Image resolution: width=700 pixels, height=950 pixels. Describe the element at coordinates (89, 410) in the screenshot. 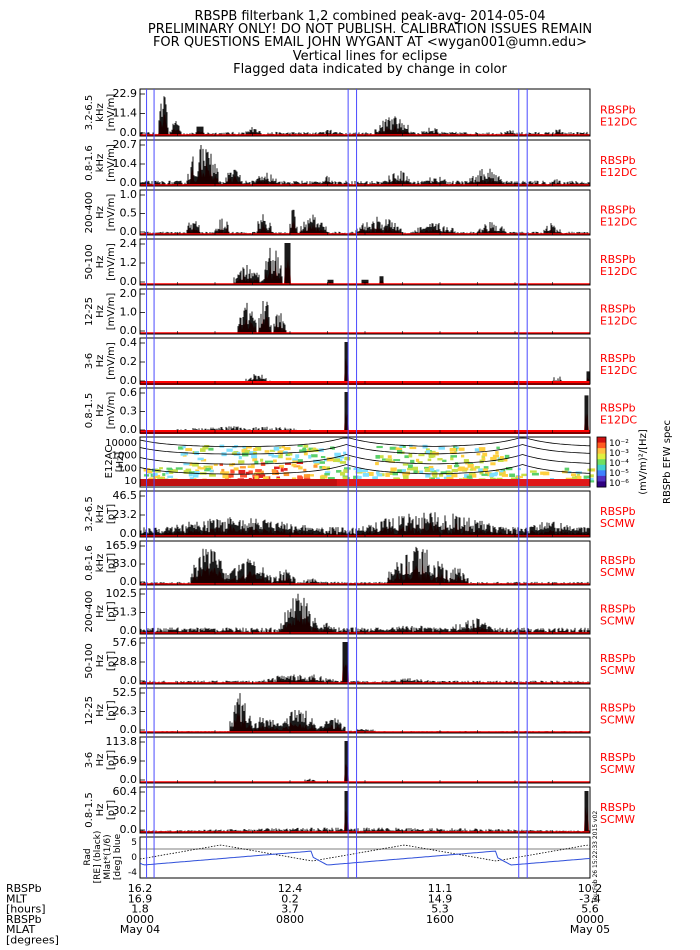

I see `y-axis-label-line: 0.8-1.5` at that location.